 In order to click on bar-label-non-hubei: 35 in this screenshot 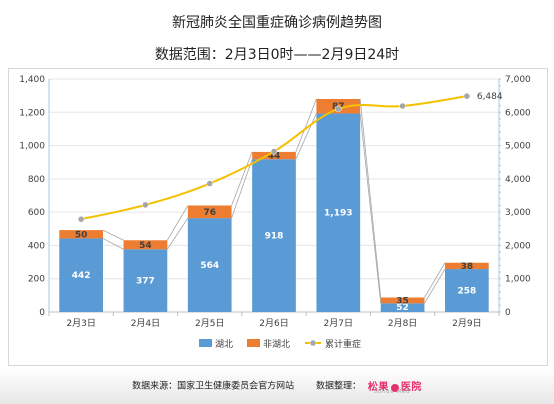, I will do `click(402, 301)`.